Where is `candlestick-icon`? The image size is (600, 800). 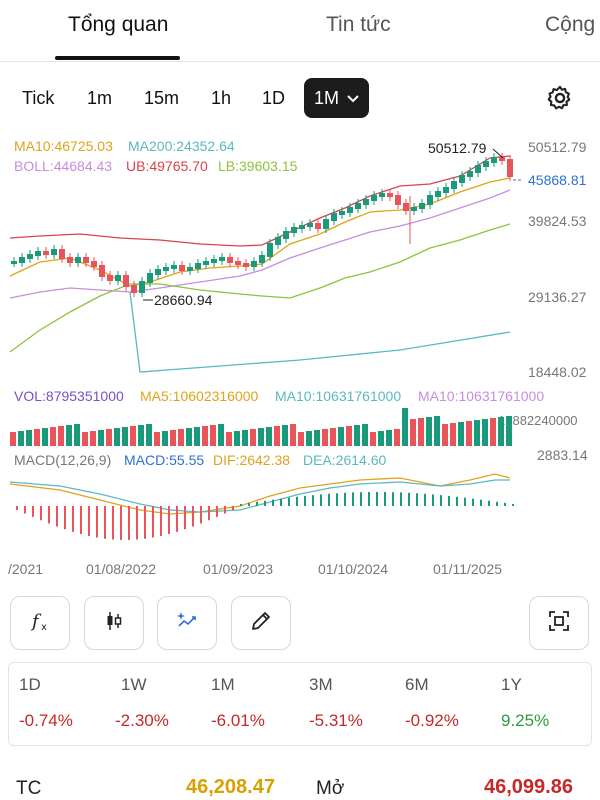 candlestick-icon is located at coordinates (114, 623).